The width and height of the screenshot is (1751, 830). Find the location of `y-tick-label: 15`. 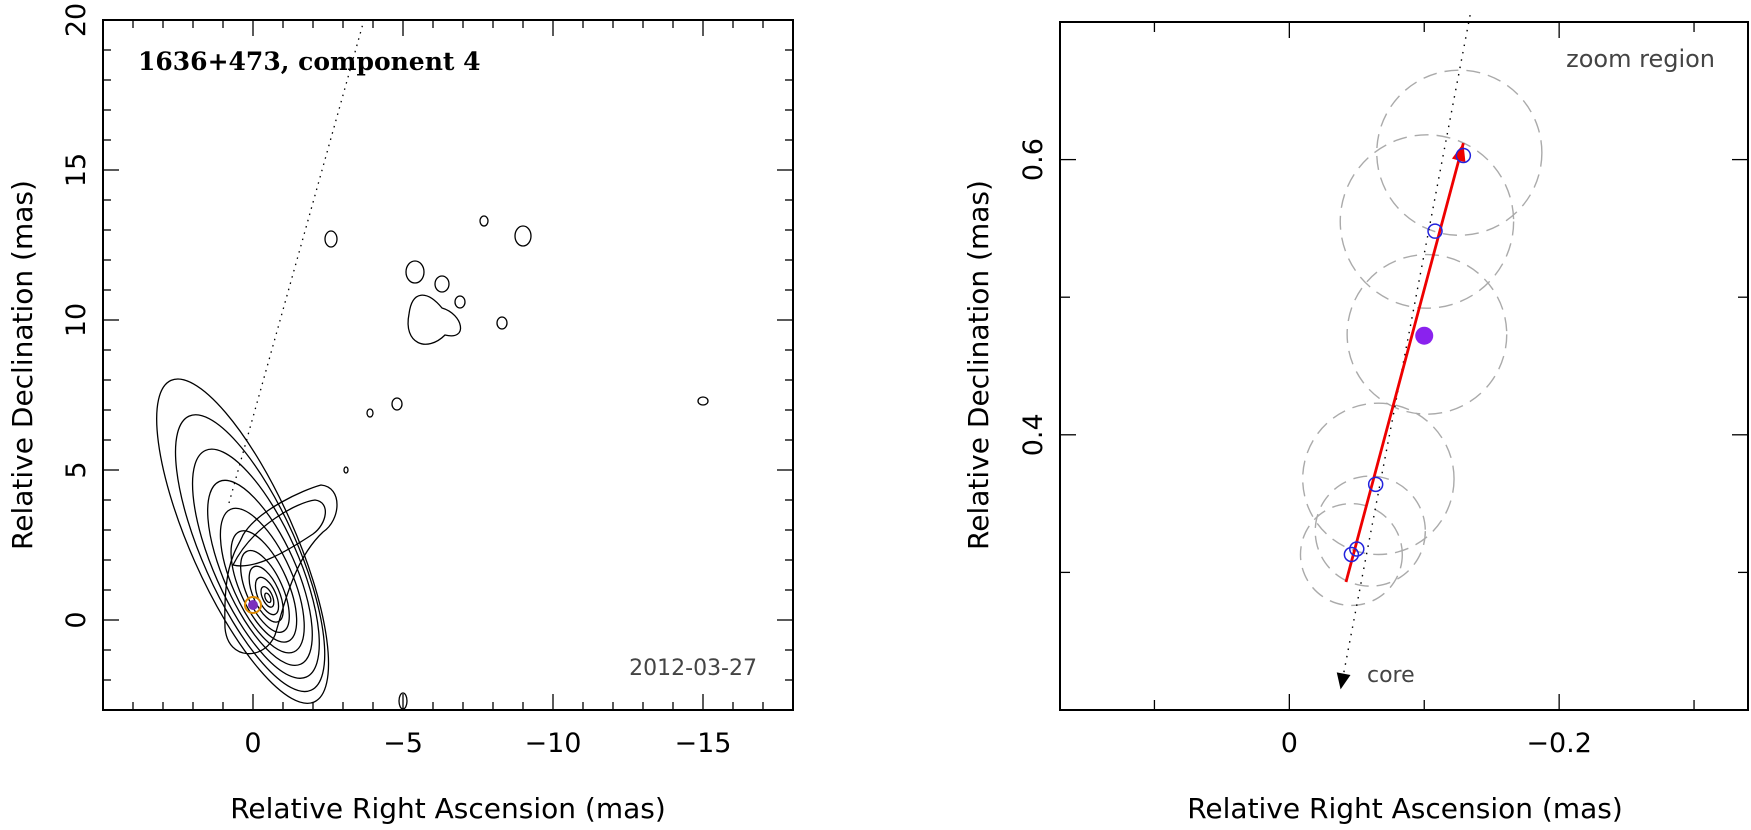

y-tick-label: 15 is located at coordinates (76, 170).